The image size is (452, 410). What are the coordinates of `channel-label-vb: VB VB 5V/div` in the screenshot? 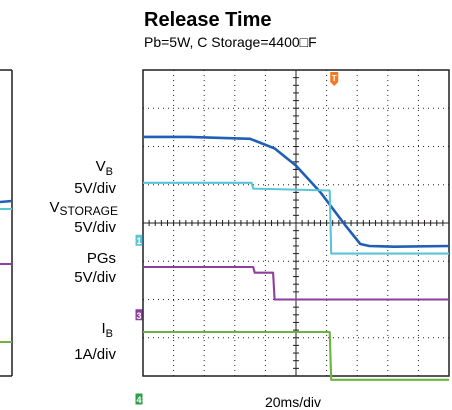 It's located at (95, 177).